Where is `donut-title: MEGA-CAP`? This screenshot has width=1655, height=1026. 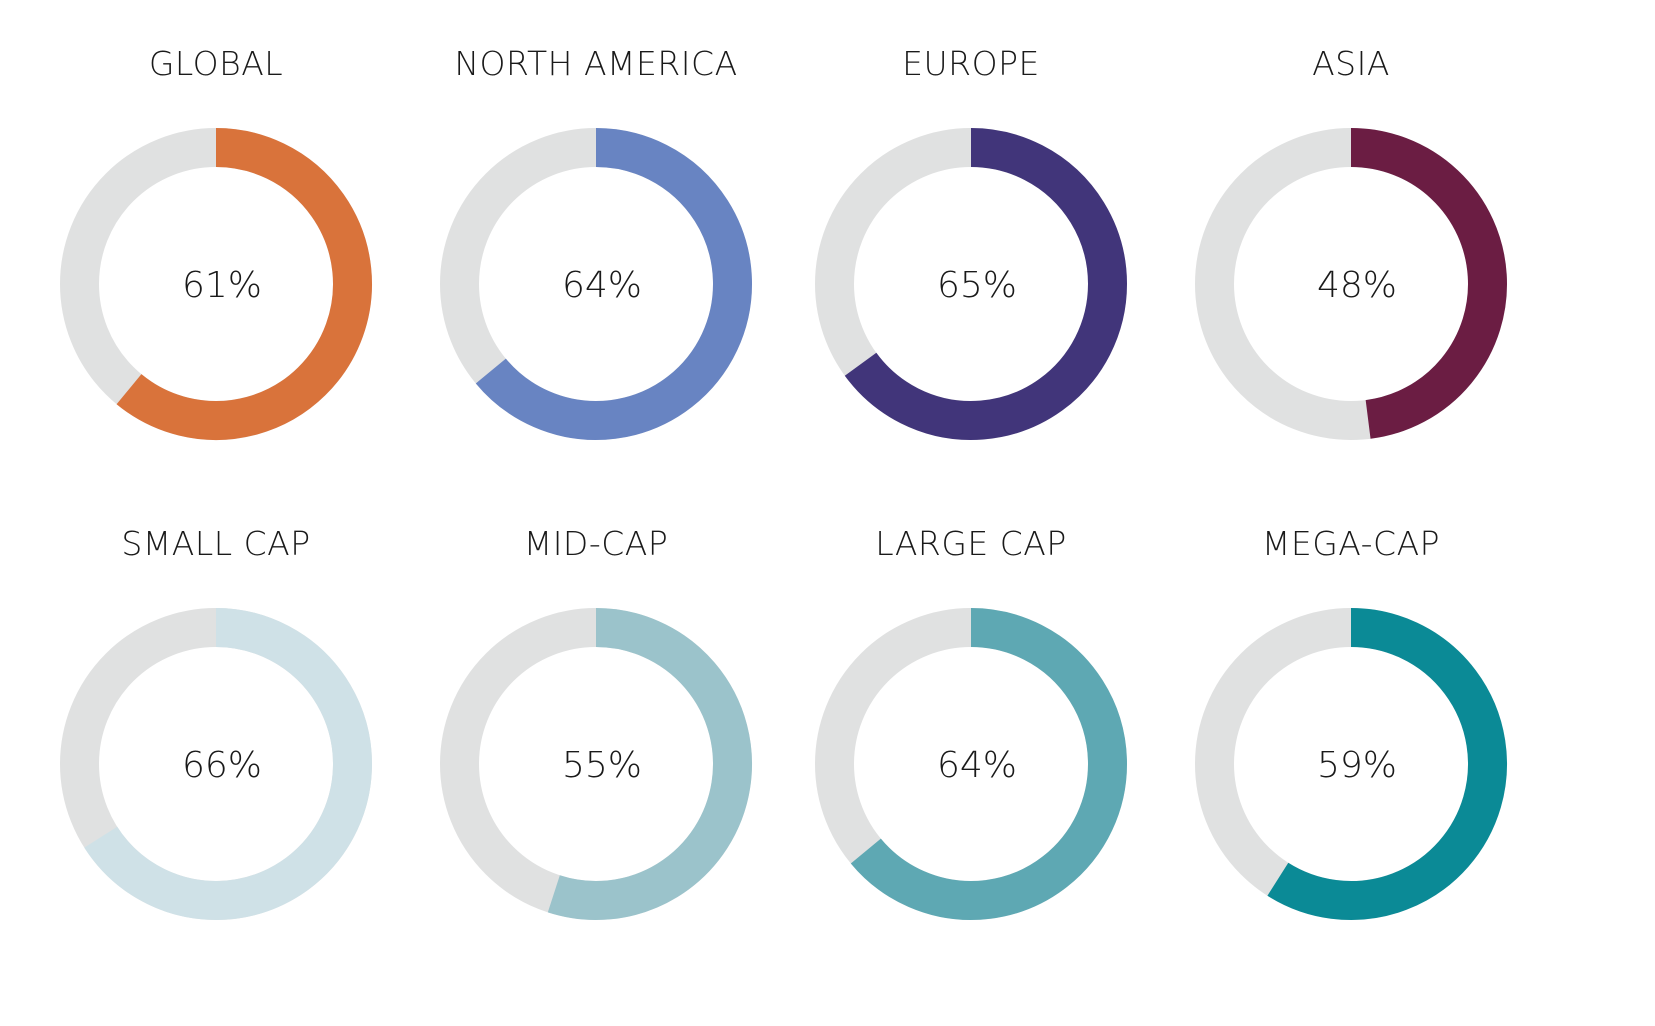
donut-title: MEGA-CAP is located at coordinates (1351, 543).